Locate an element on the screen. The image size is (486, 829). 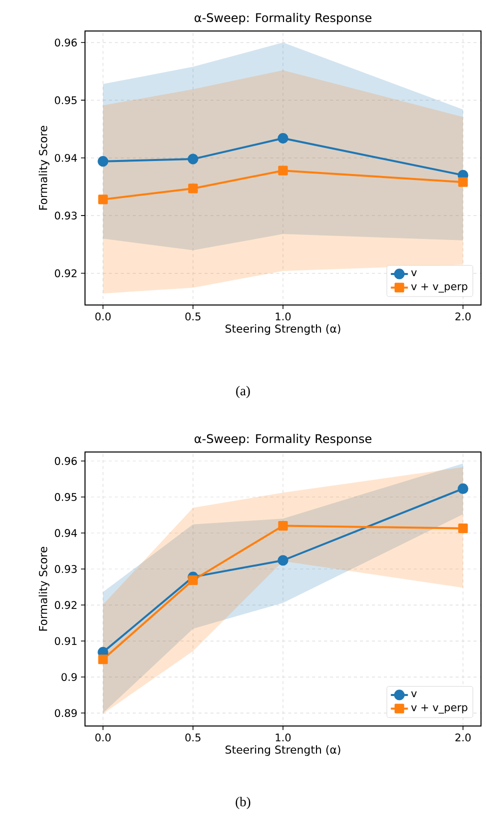
y-tick-label: 0.9 is located at coordinates (69, 677).